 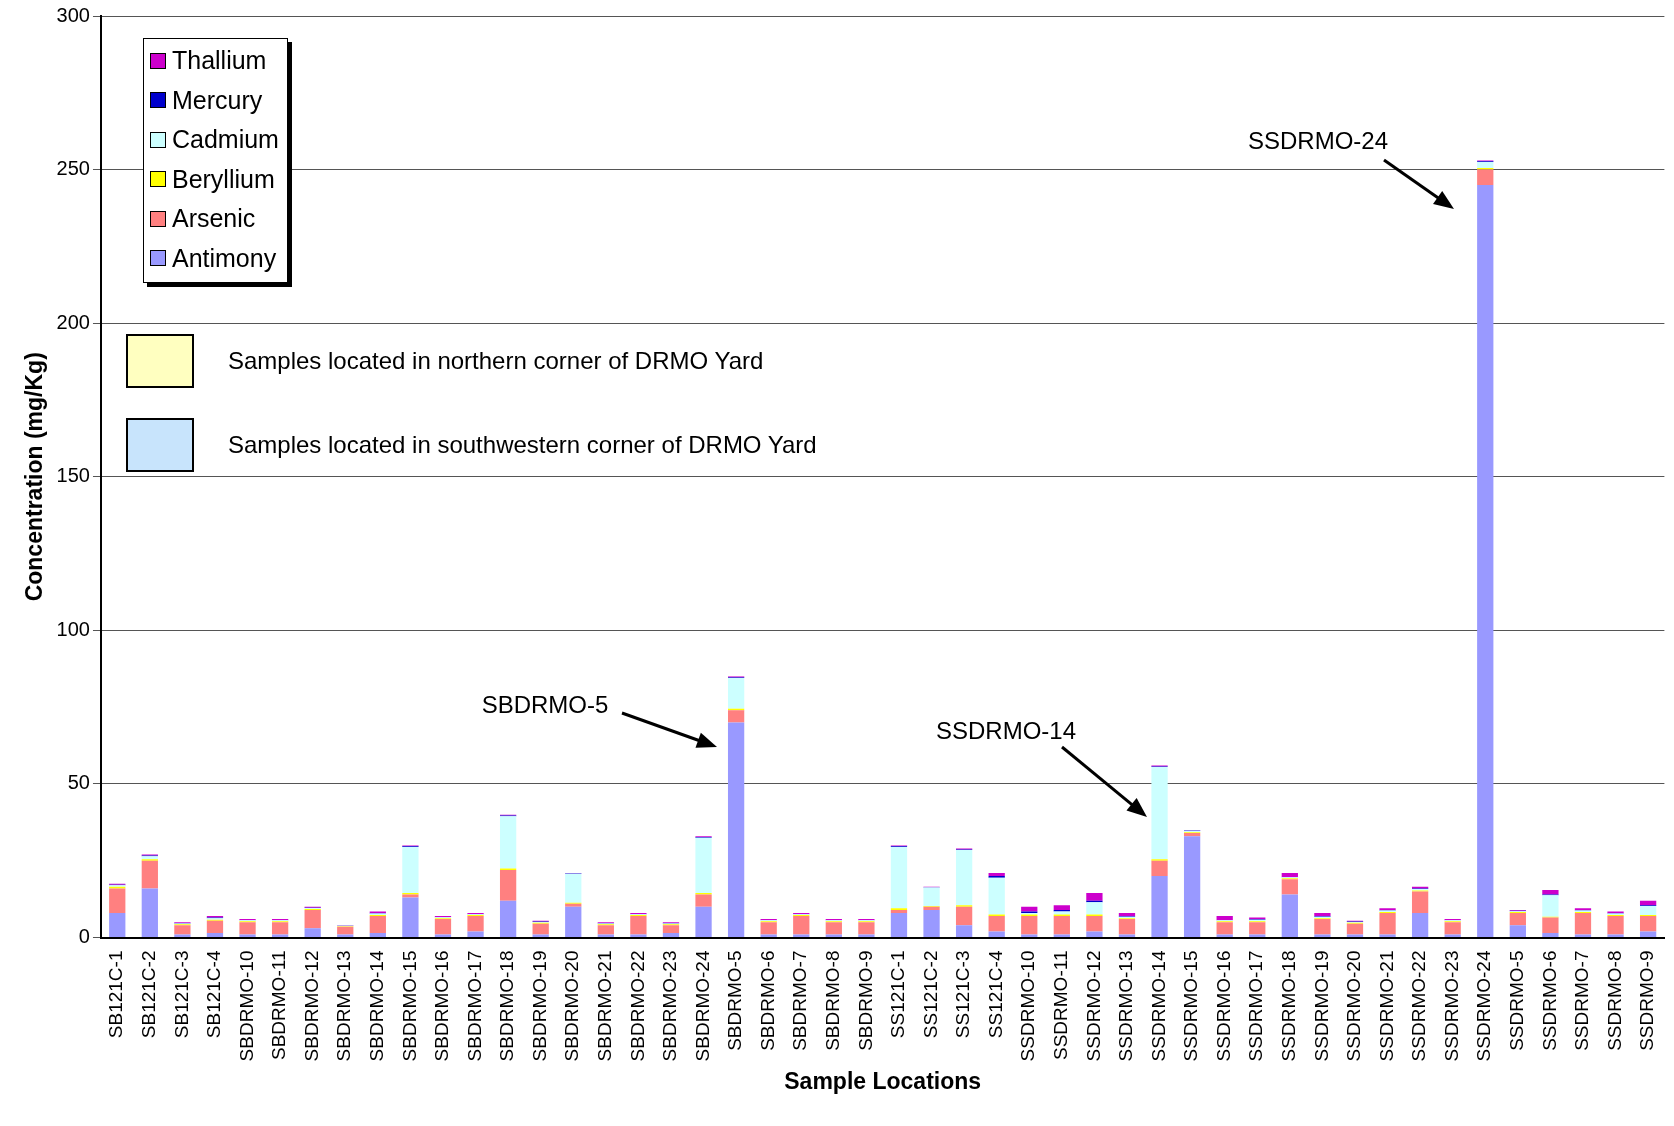 I want to click on annotation: SSDRMO-24, so click(x=1318, y=141).